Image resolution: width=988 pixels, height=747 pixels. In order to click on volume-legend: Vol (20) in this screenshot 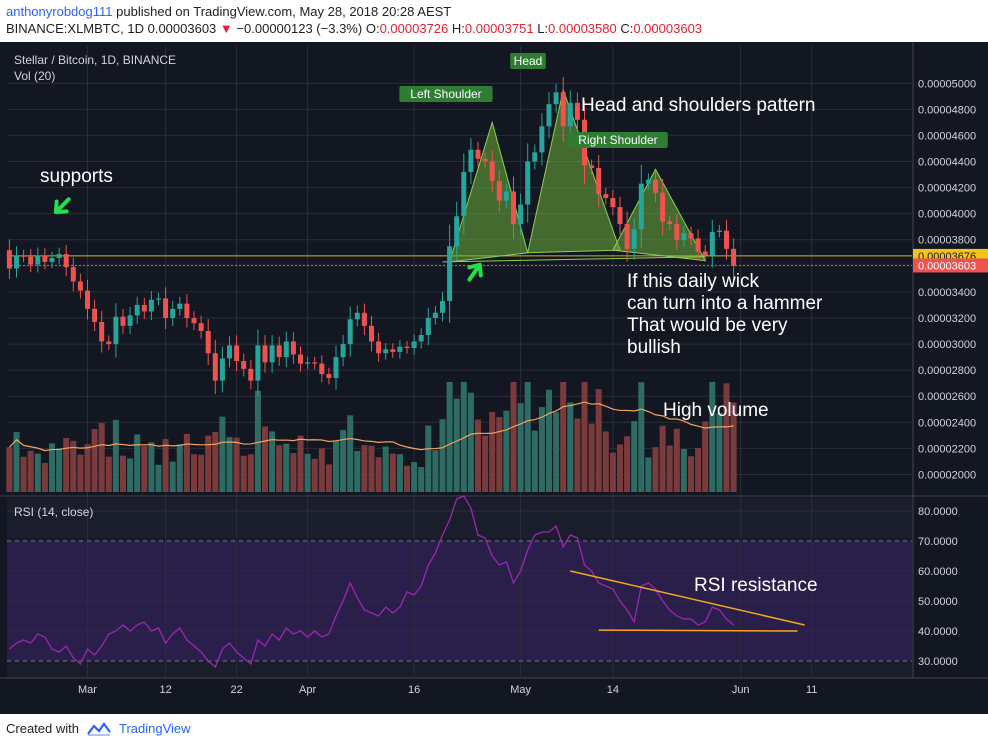, I will do `click(34, 76)`.